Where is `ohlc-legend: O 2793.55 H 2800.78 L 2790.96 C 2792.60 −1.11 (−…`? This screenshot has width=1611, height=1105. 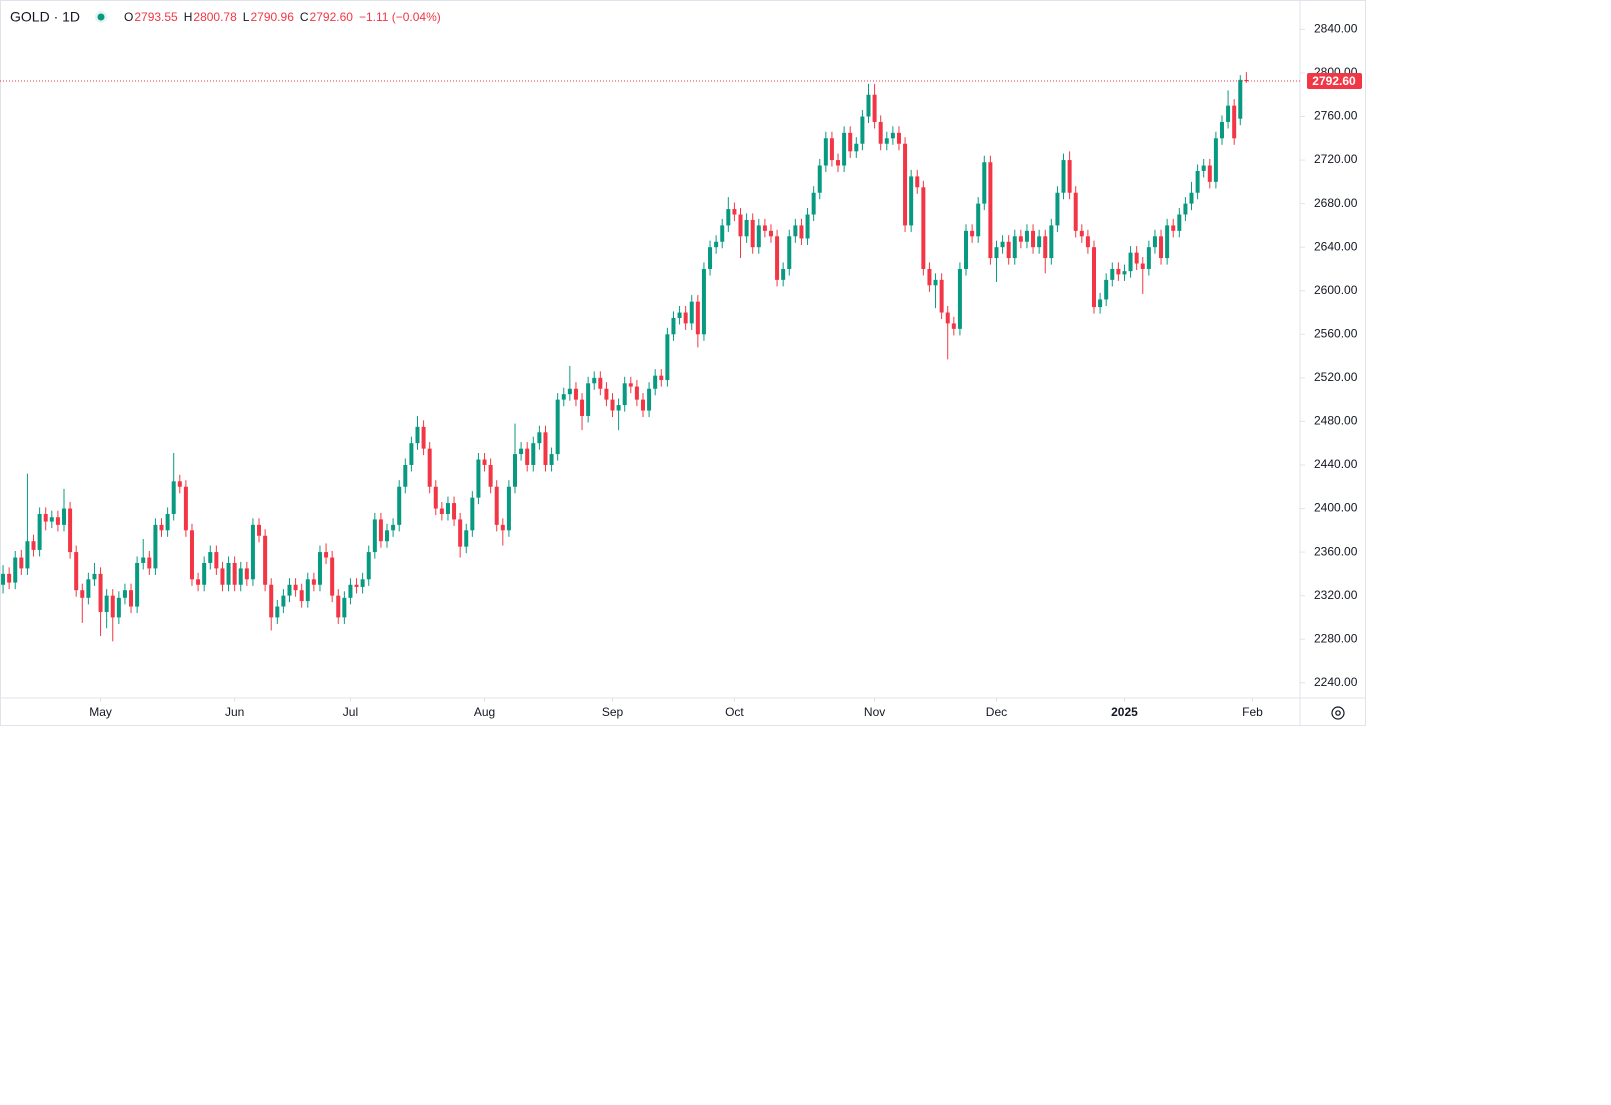 ohlc-legend: O 2793.55 H 2800.78 L 2790.96 C 2792.60 −1.11 (−… is located at coordinates (282, 17).